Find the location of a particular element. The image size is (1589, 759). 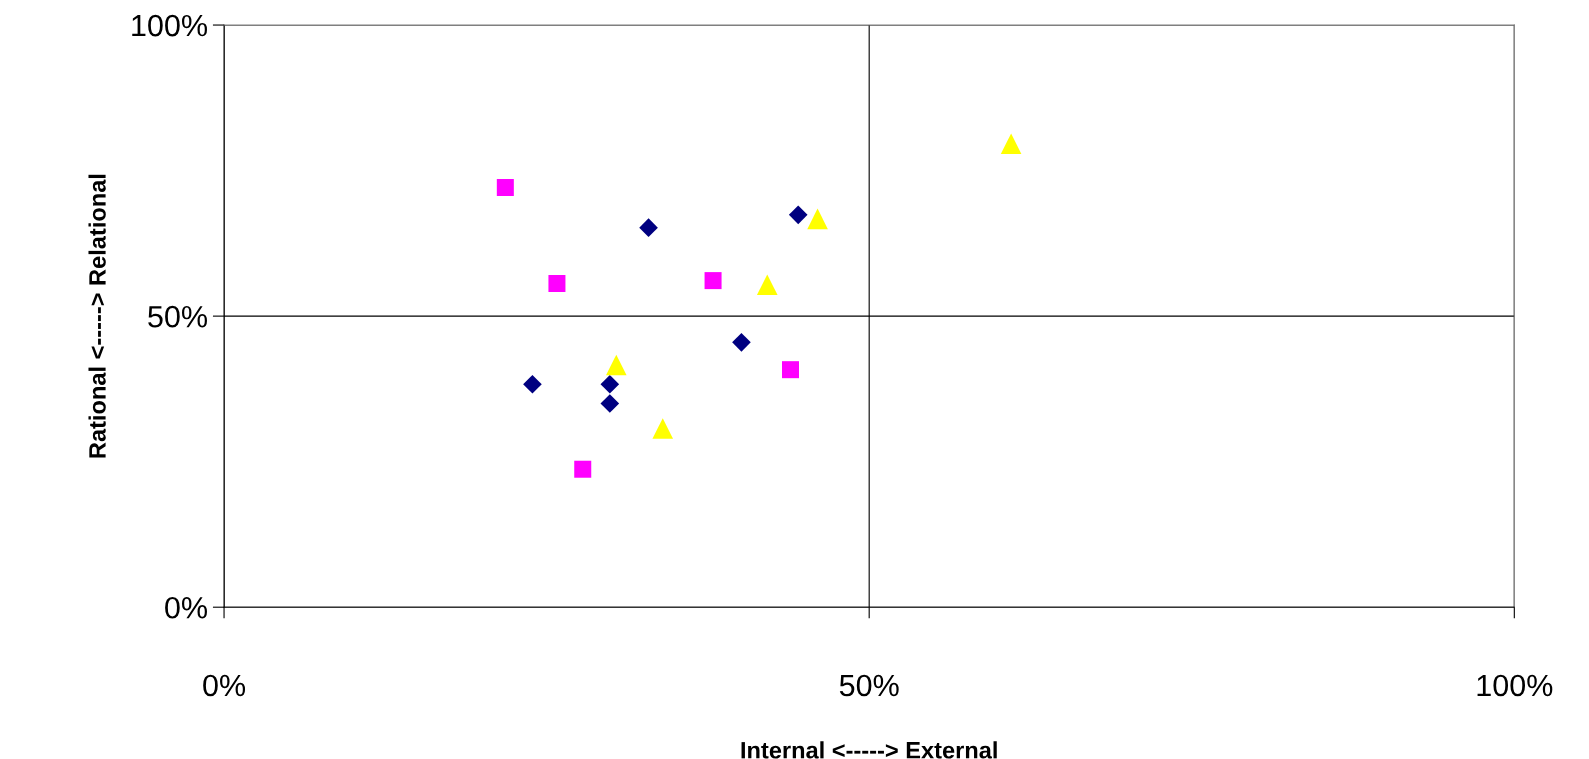

x-axis-title: Internal <-----> External is located at coordinates (869, 750).